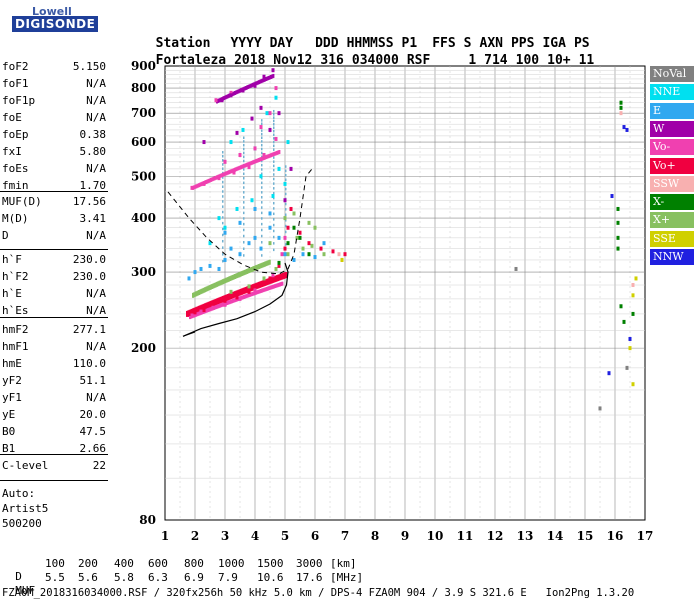  Describe the element at coordinates (15, 134) in the screenshot. I see `param-label: foEp` at that location.